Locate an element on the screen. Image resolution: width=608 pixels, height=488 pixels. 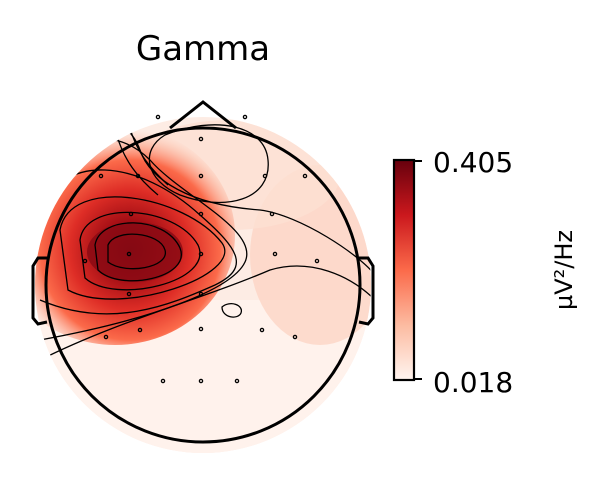
field-peak-core is located at coordinates (135, 252).